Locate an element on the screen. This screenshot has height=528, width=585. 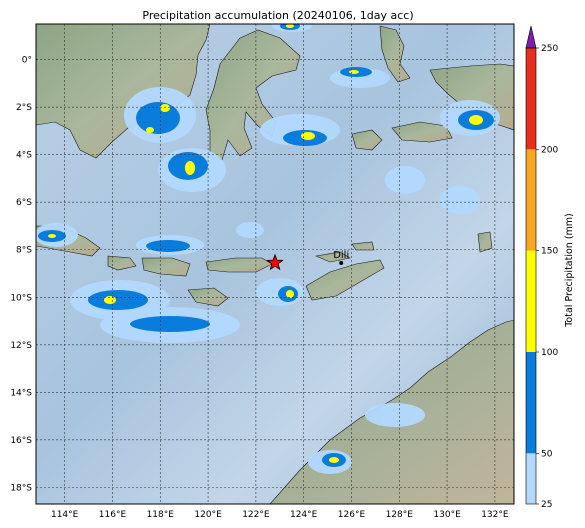
lon-tick-label: 126°E is located at coordinates (352, 515).